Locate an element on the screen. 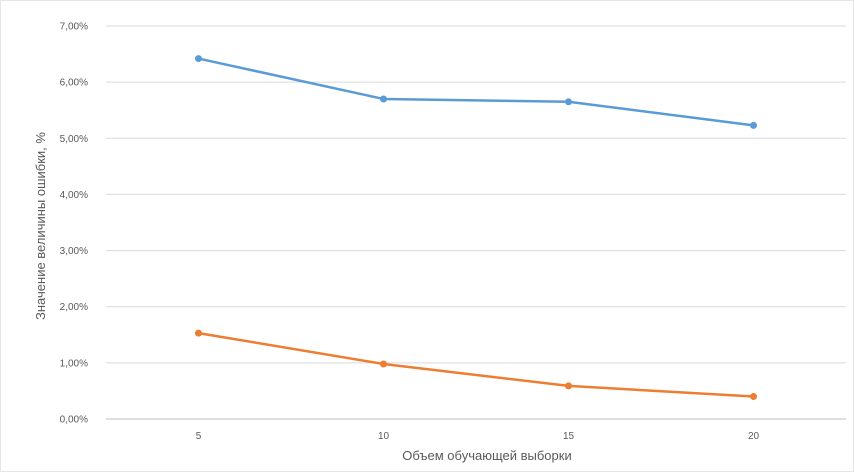 This screenshot has height=472, width=854. x-axis-ticks: 5 10 15 20 is located at coordinates (478, 436).